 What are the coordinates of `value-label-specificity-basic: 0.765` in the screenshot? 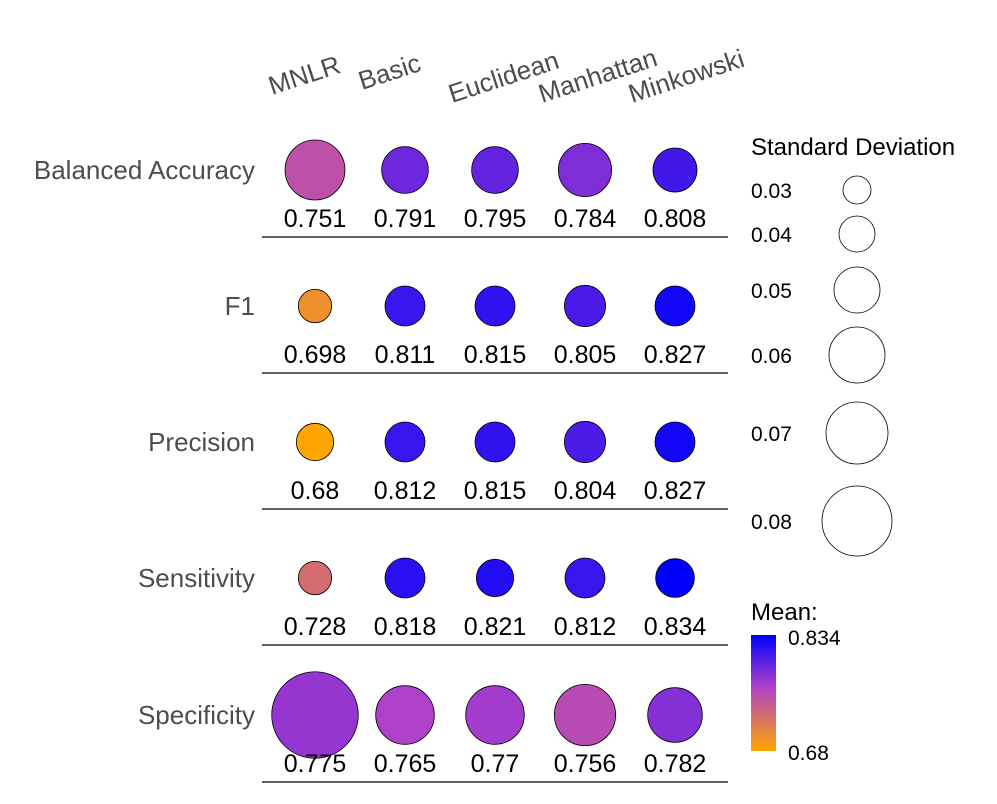 It's located at (405, 764).